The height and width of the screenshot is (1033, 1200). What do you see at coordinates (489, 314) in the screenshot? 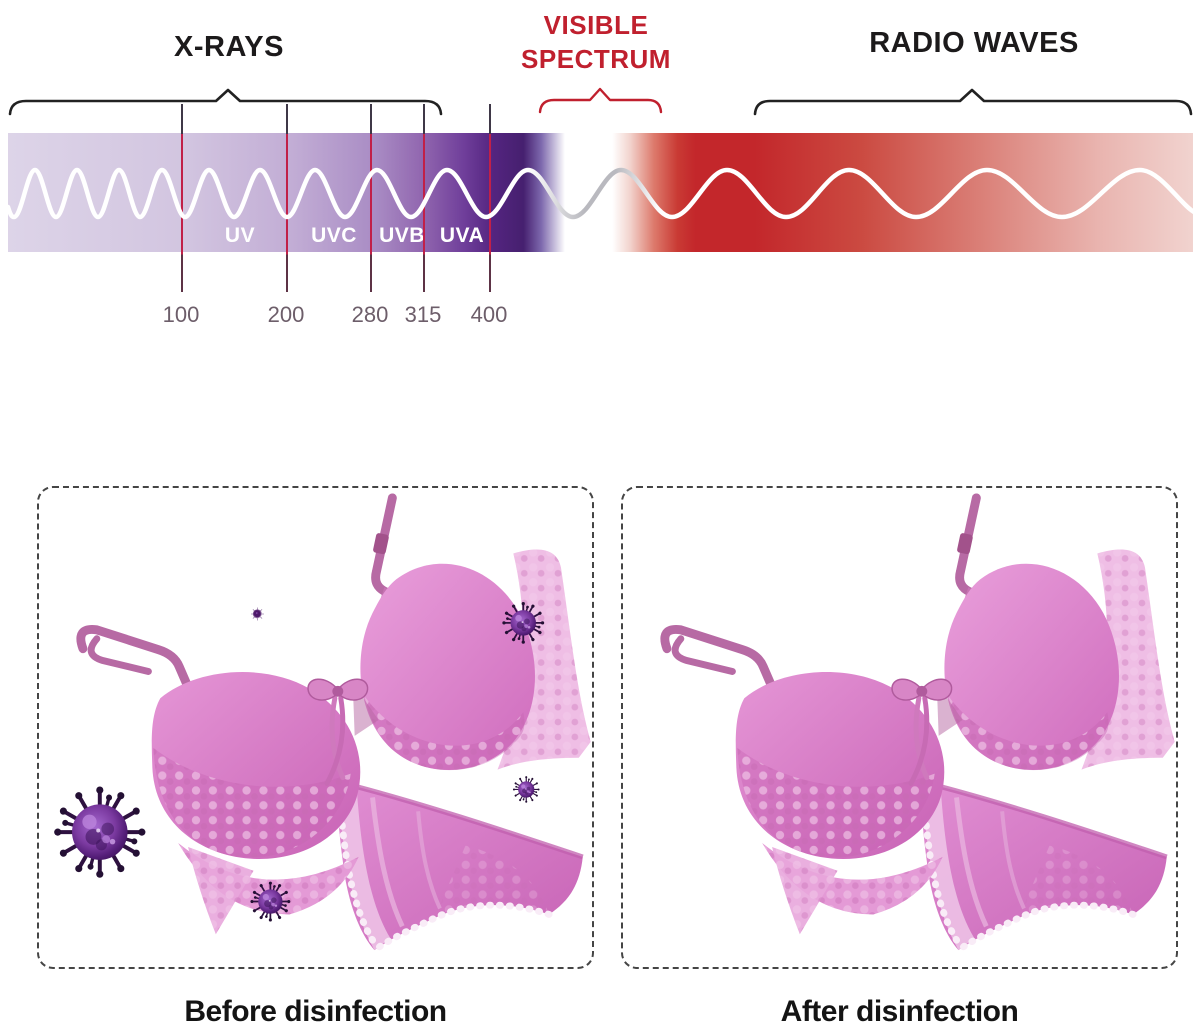
I see `wavelength-tick-label: 400` at bounding box center [489, 314].